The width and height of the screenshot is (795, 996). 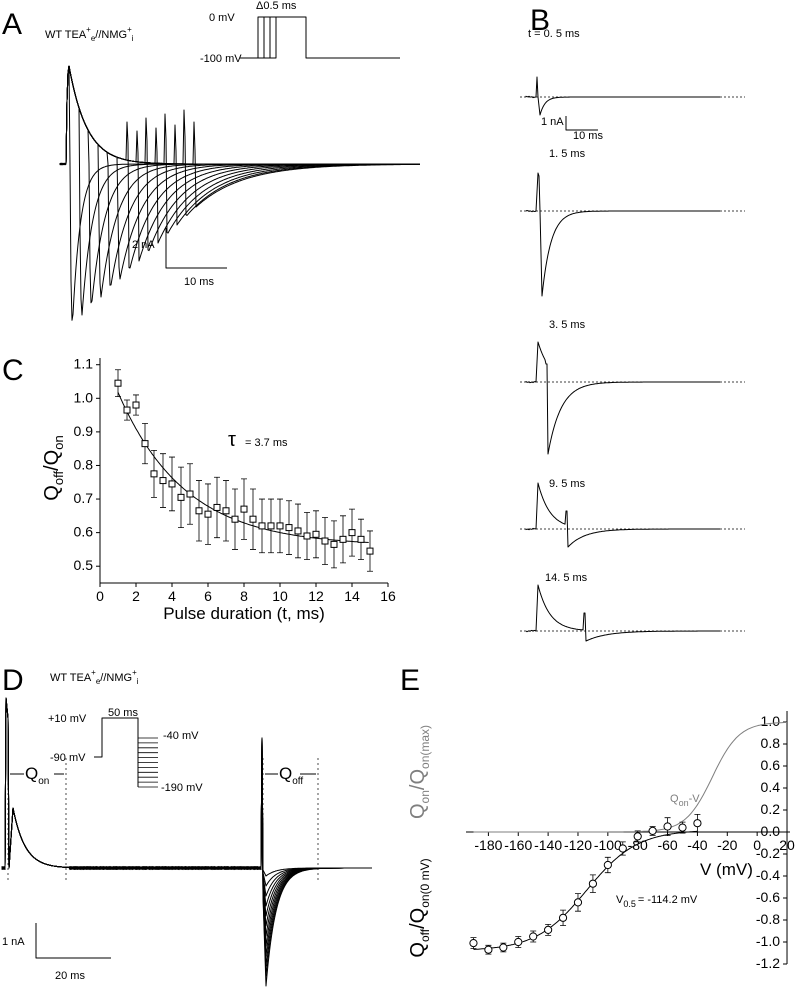 I want to click on panel-e-ylabel-top: Qon/Qon(max), so click(x=419, y=772).